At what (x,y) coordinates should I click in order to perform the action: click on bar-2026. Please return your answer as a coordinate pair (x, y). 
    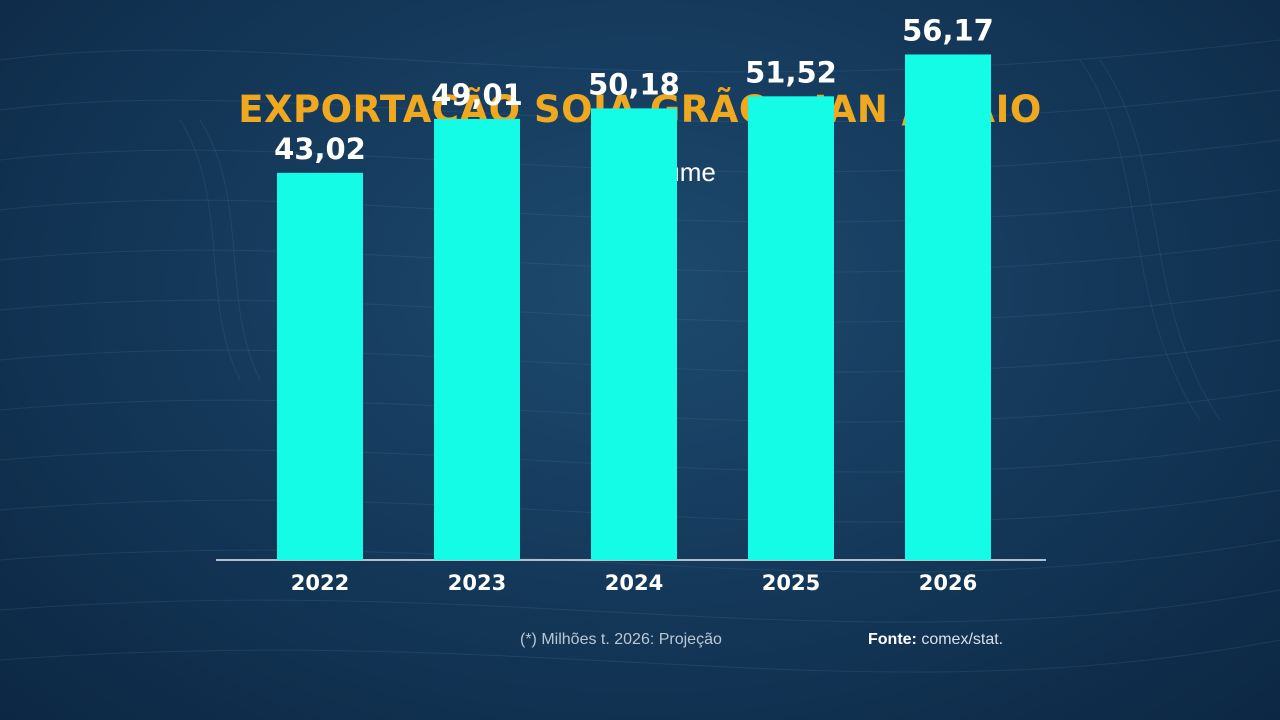
    Looking at the image, I should click on (948, 307).